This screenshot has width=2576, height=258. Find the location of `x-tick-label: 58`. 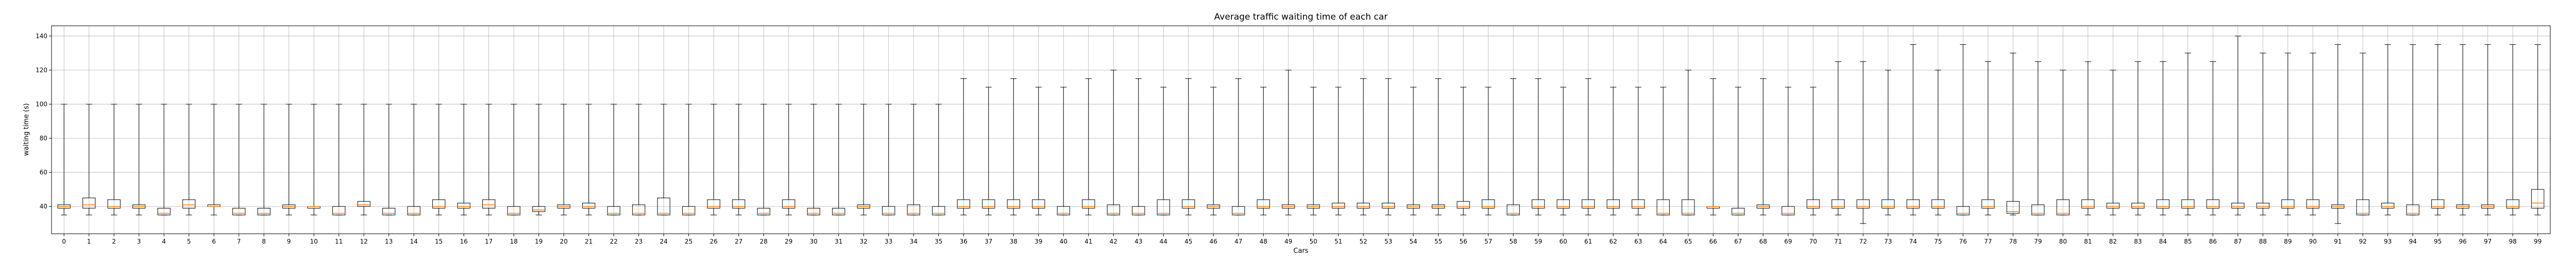

x-tick-label: 58 is located at coordinates (1513, 241).